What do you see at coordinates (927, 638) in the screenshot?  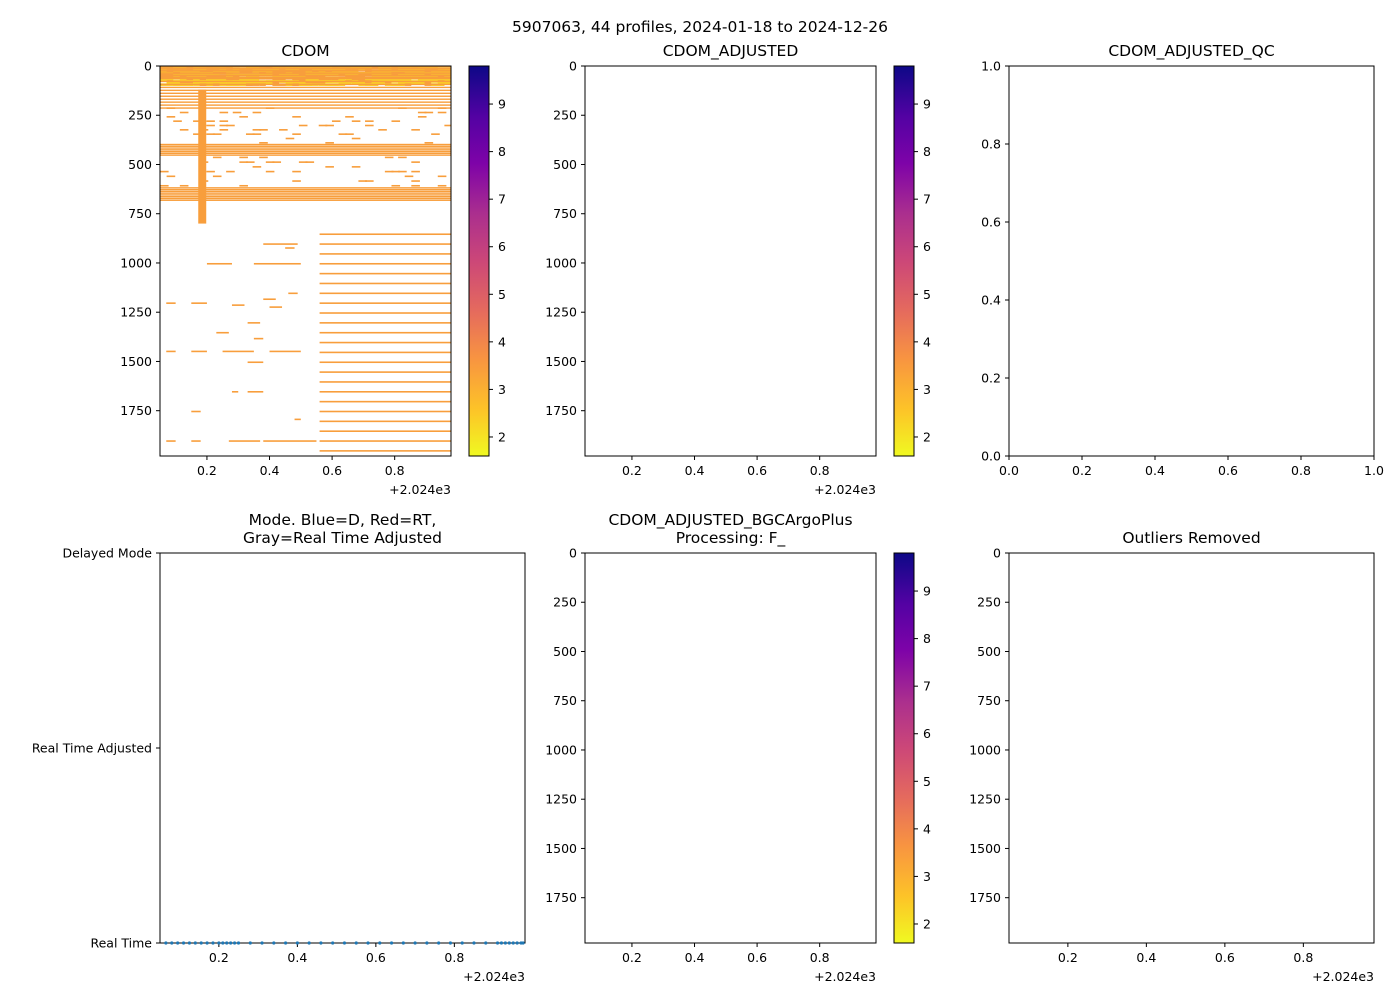 I see `colorbar-tick-label: 8` at bounding box center [927, 638].